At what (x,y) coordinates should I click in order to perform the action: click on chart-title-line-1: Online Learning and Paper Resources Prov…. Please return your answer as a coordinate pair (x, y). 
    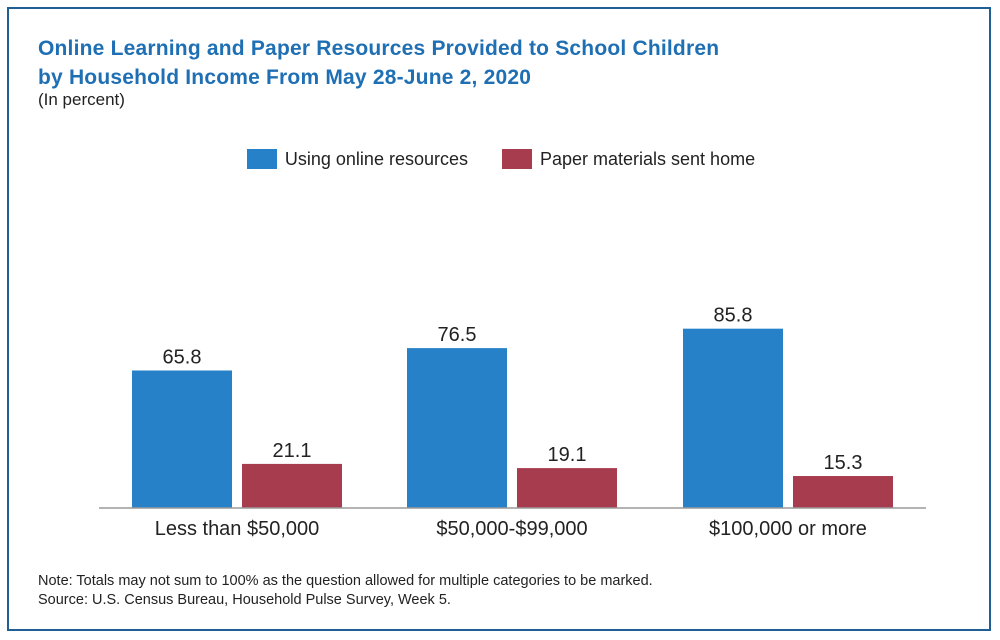
    Looking at the image, I should click on (379, 48).